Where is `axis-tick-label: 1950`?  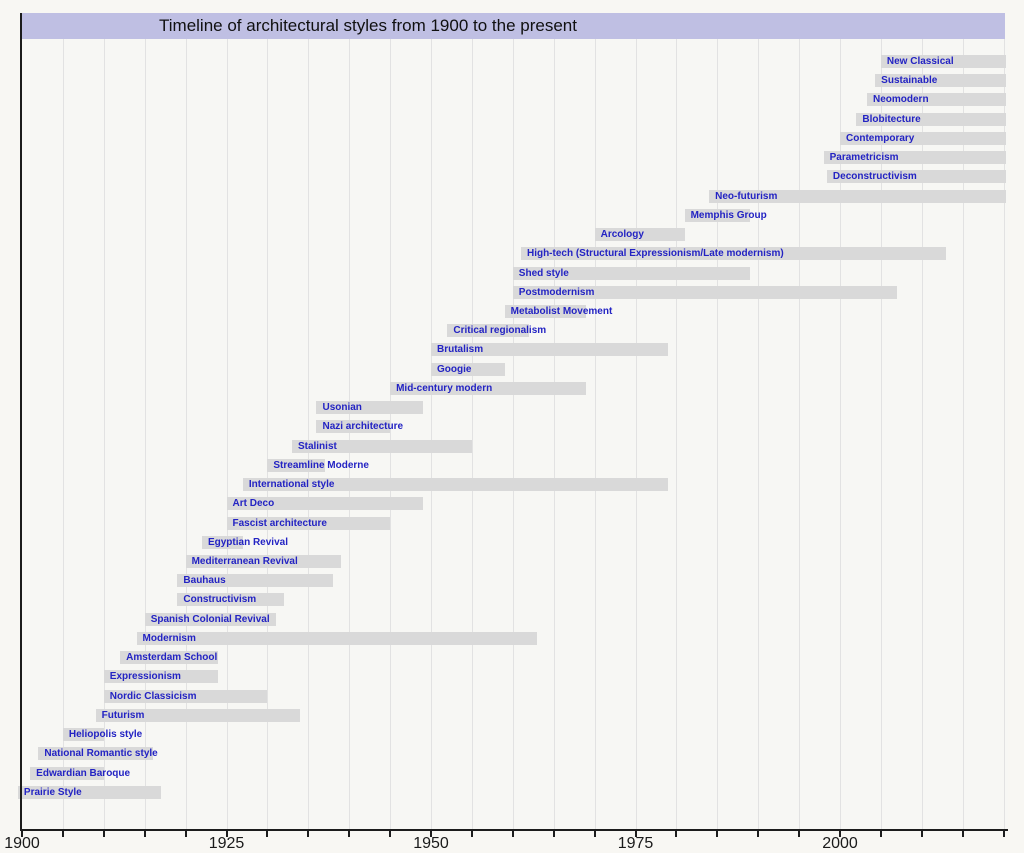
axis-tick-label: 1950 is located at coordinates (431, 843).